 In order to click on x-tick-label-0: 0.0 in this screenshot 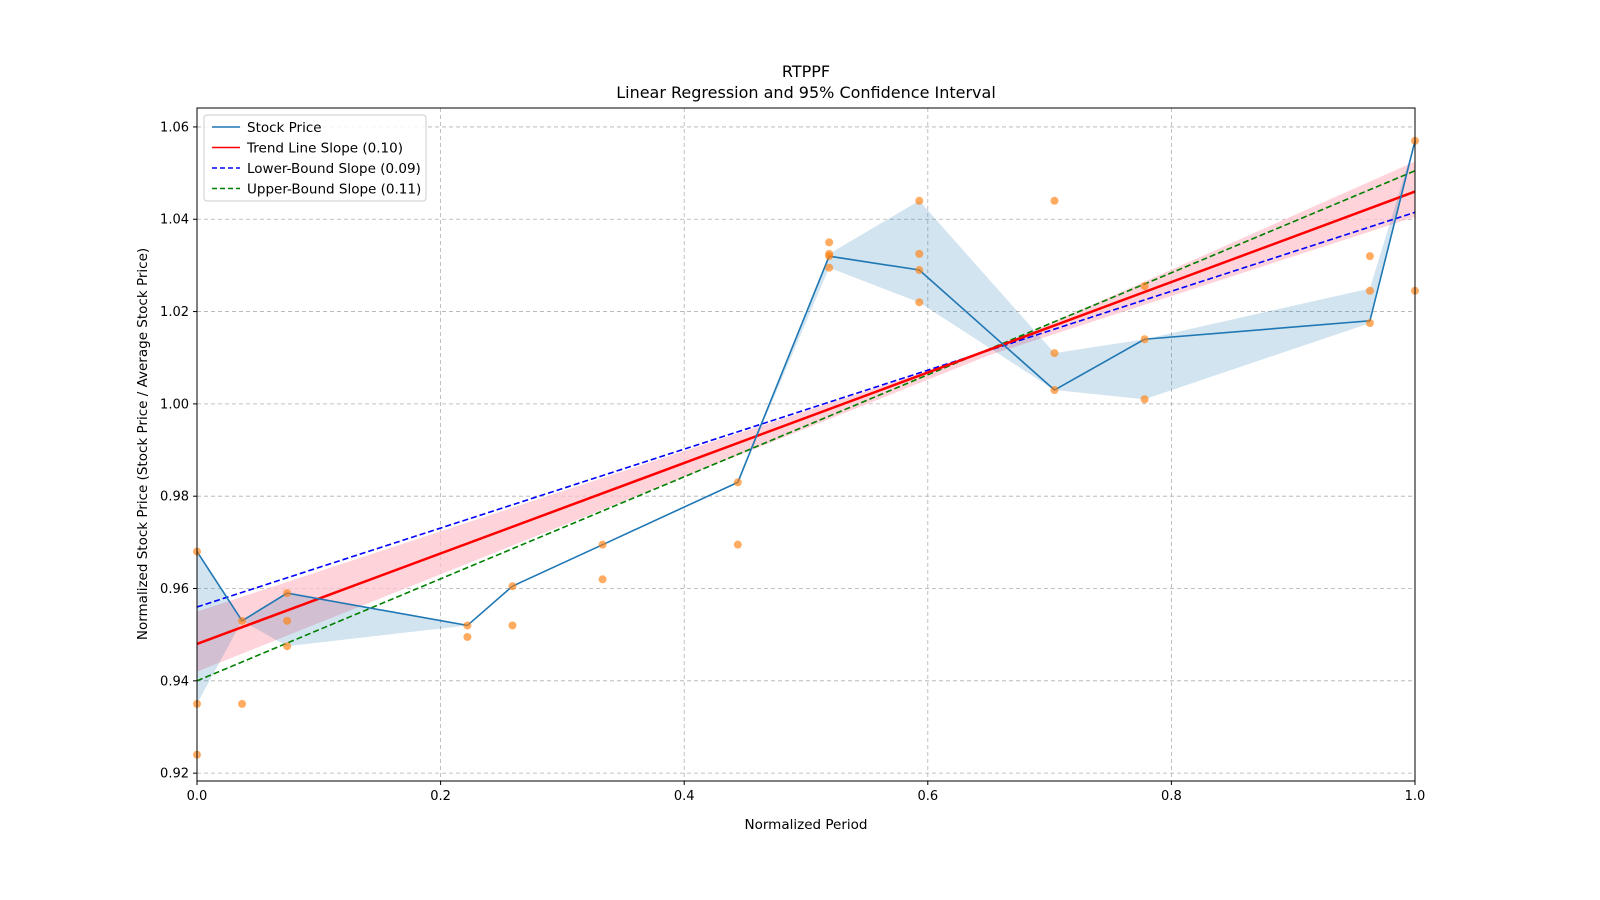, I will do `click(197, 796)`.